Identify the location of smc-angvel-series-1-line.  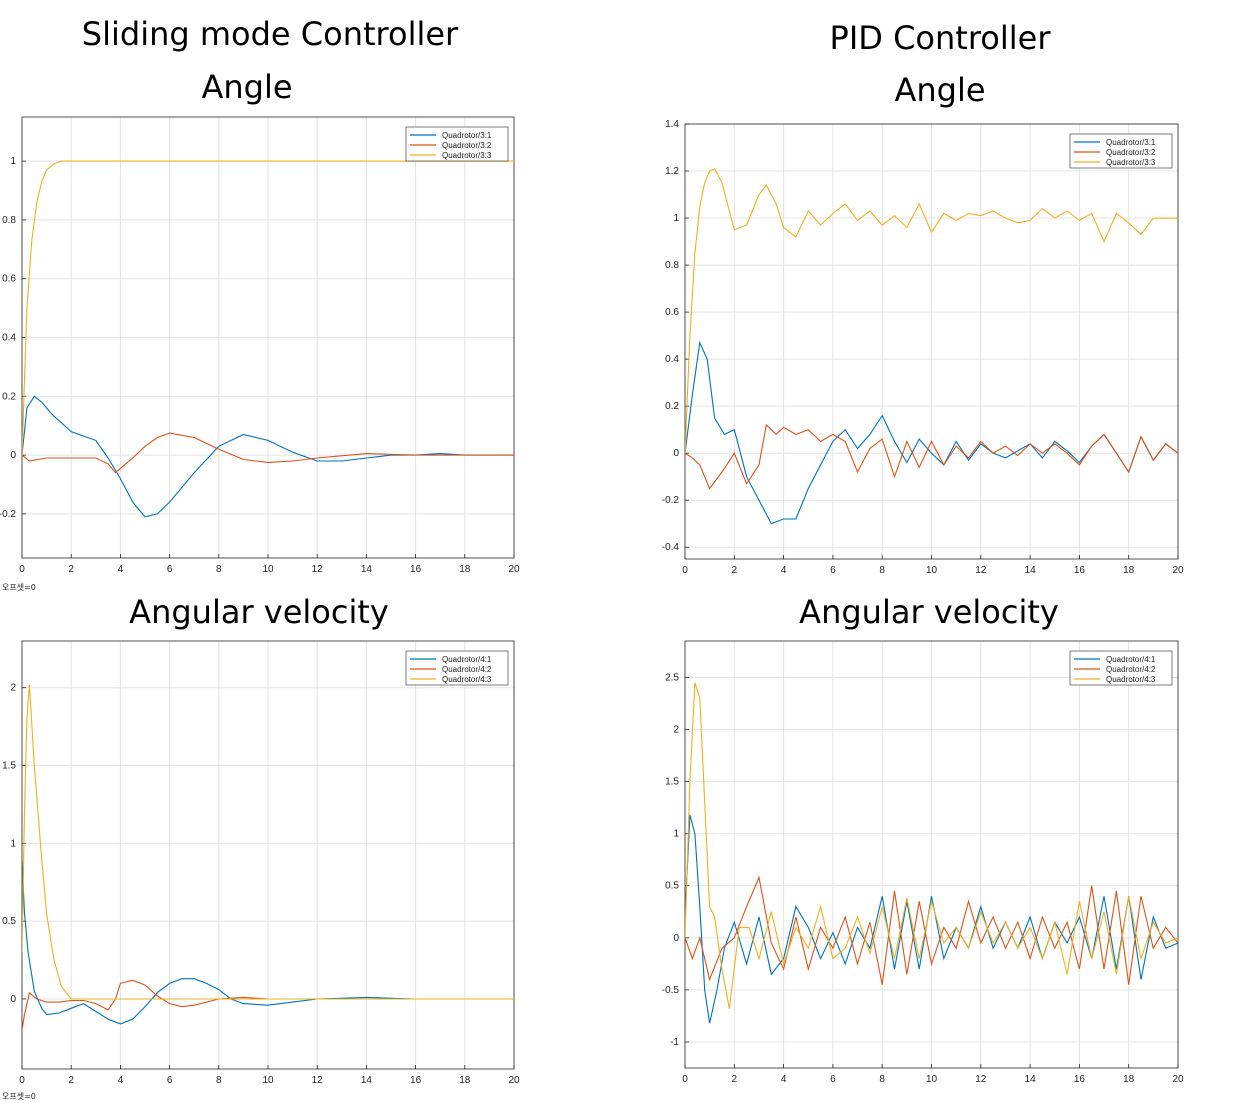
(268, 941).